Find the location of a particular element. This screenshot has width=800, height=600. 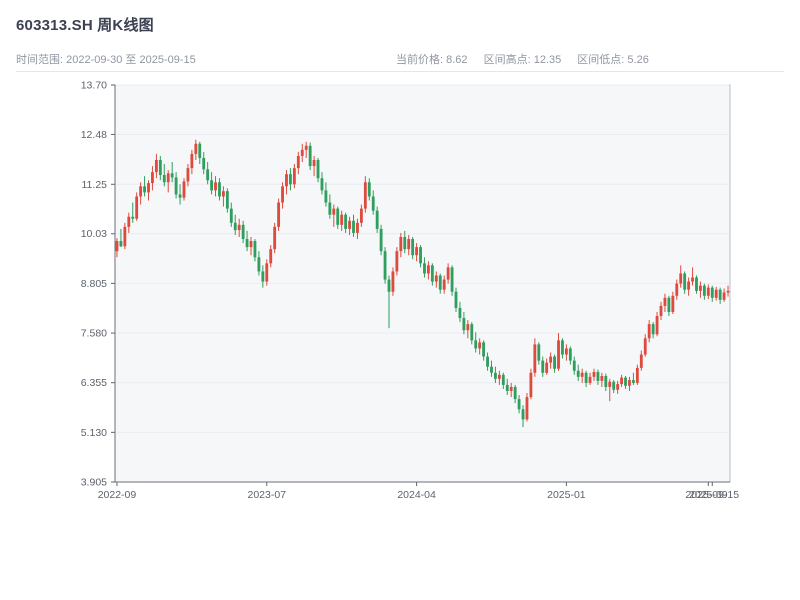

y-tick-label: 7.580 is located at coordinates (94, 334).